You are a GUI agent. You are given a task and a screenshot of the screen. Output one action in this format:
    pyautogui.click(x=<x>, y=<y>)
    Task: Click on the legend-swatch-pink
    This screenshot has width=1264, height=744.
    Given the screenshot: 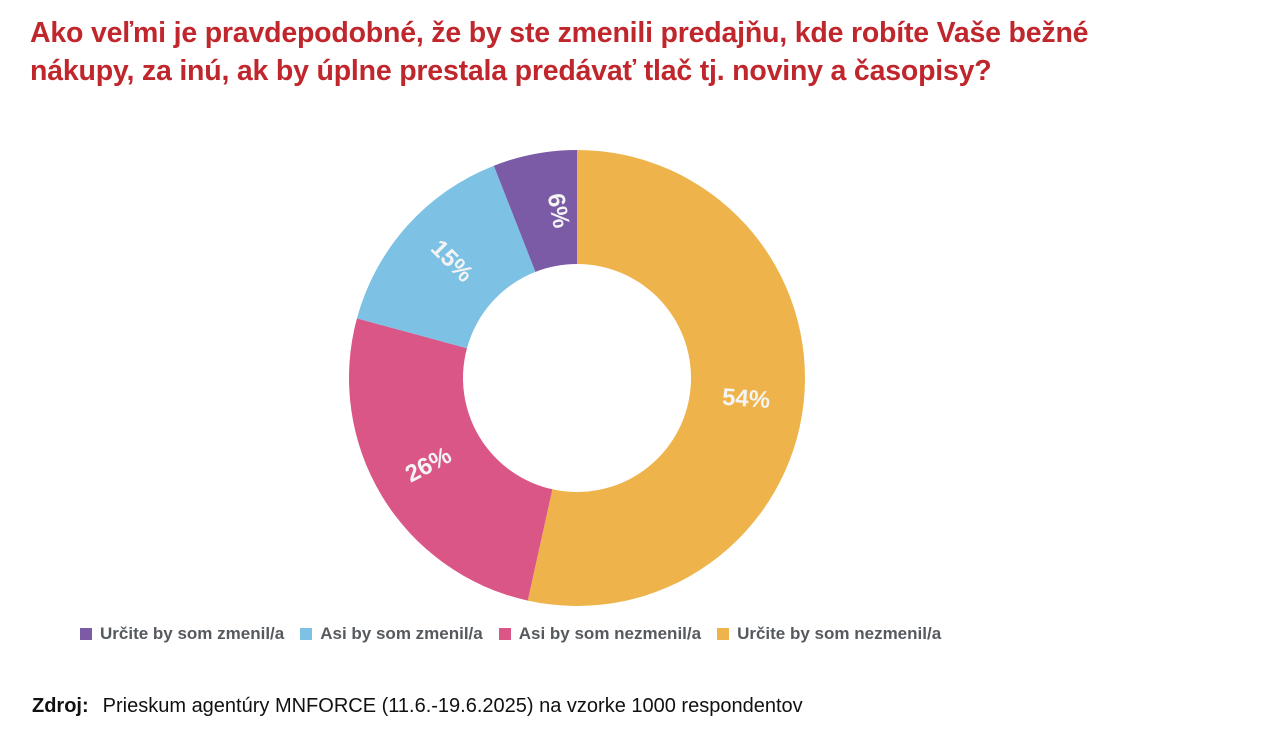 What is the action you would take?
    pyautogui.click(x=504, y=634)
    